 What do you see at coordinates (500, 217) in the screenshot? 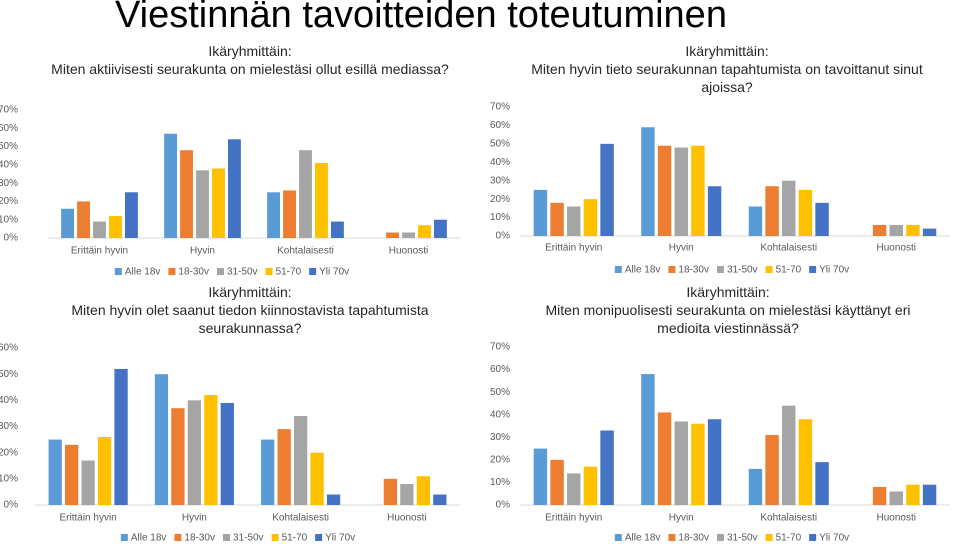
I see `y-tick-label: 10%` at bounding box center [500, 217].